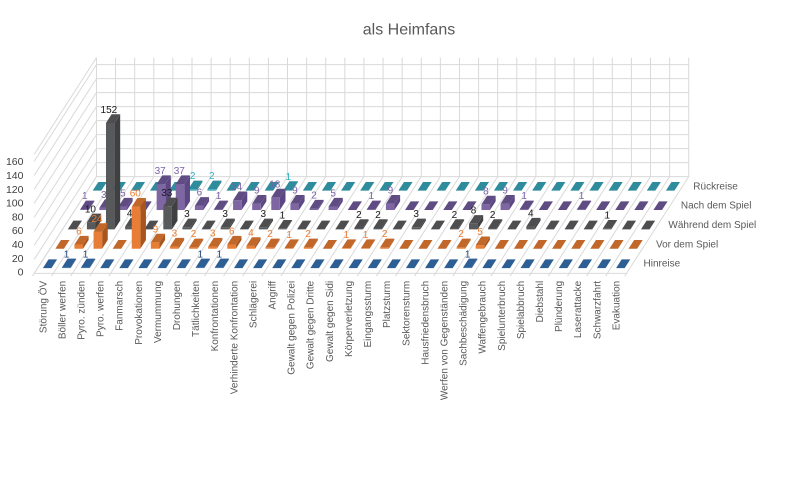 Image resolution: width=799 pixels, height=492 pixels. I want to click on svg-text: Werfen von Gegenständen, so click(444, 340).